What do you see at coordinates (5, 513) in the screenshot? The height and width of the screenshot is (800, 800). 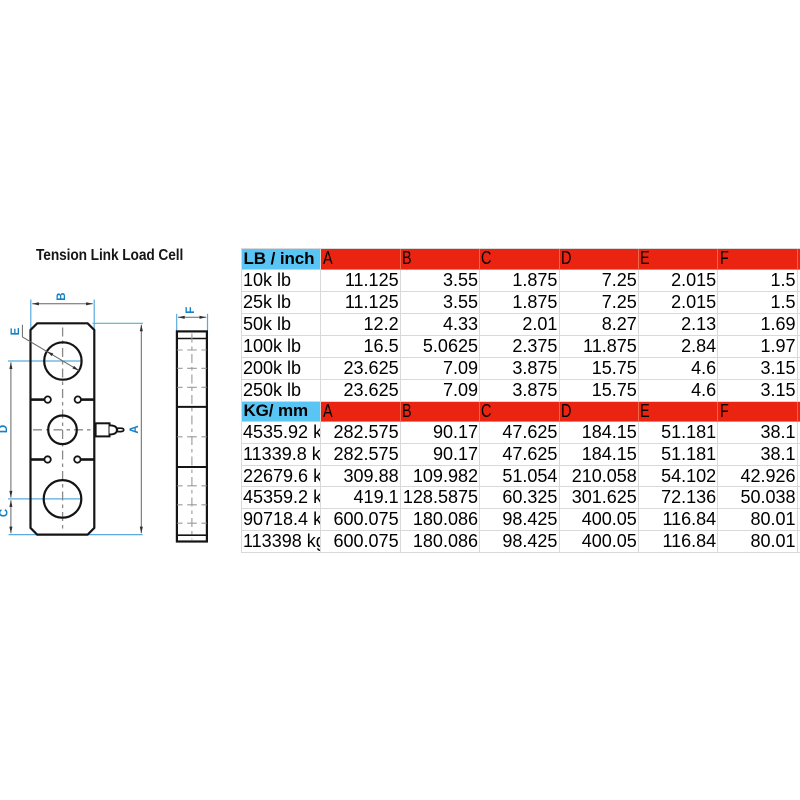 I see `svg-text: C` at bounding box center [5, 513].